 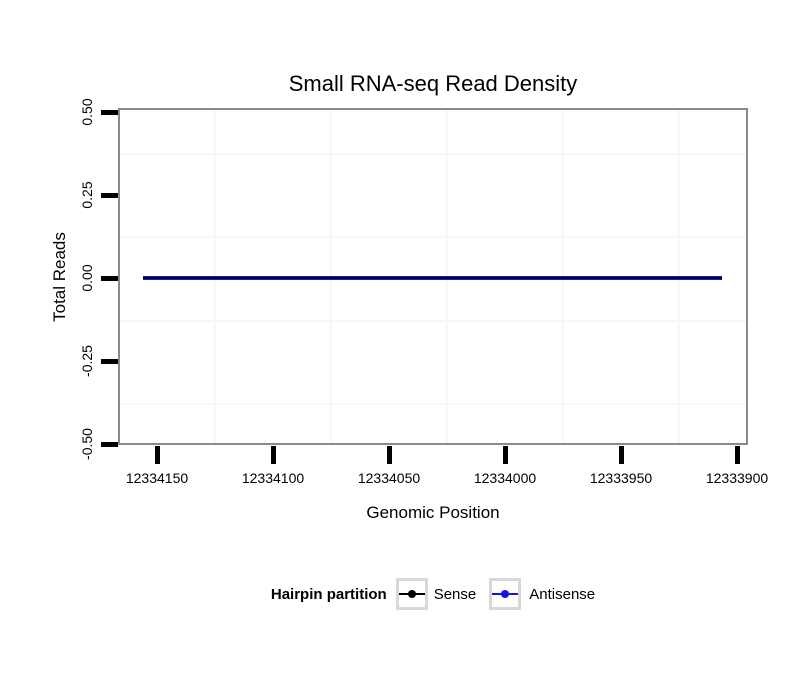 I want to click on x-tick-label: 12334050, so click(x=389, y=478).